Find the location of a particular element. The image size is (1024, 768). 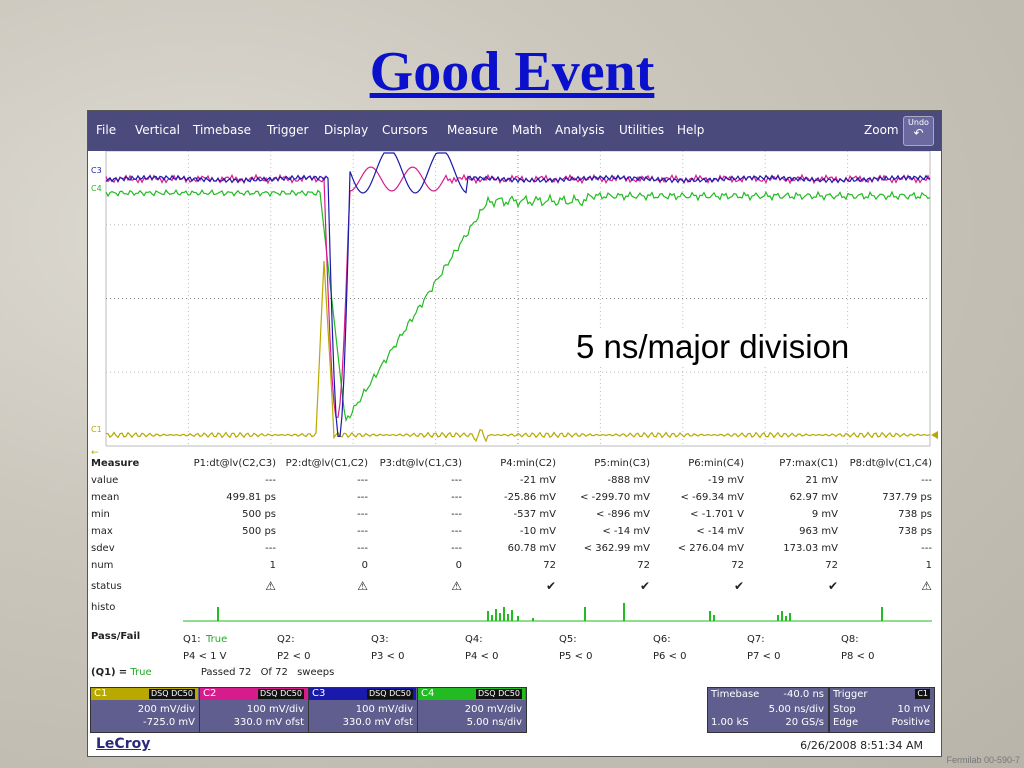

row-label: max is located at coordinates (102, 531).